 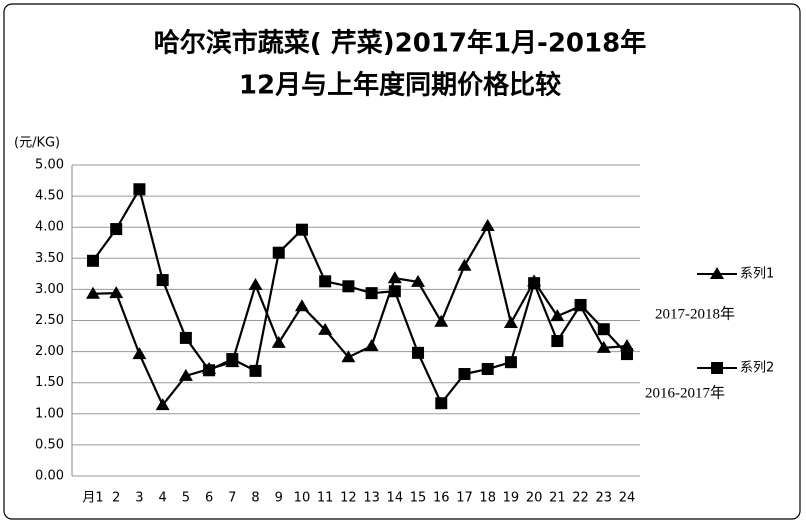 What do you see at coordinates (279, 498) in the screenshot?
I see `x-tick-label: 9` at bounding box center [279, 498].